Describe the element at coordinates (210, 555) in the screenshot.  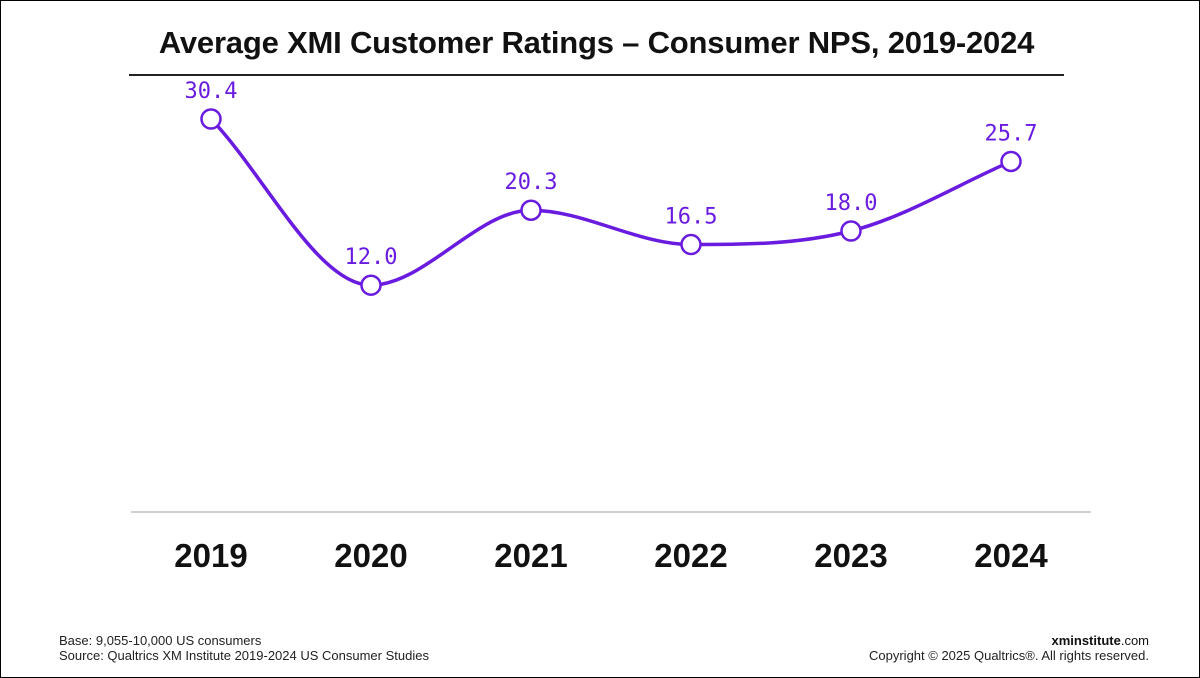
I see `x-tick-label-2019: 2019` at that location.